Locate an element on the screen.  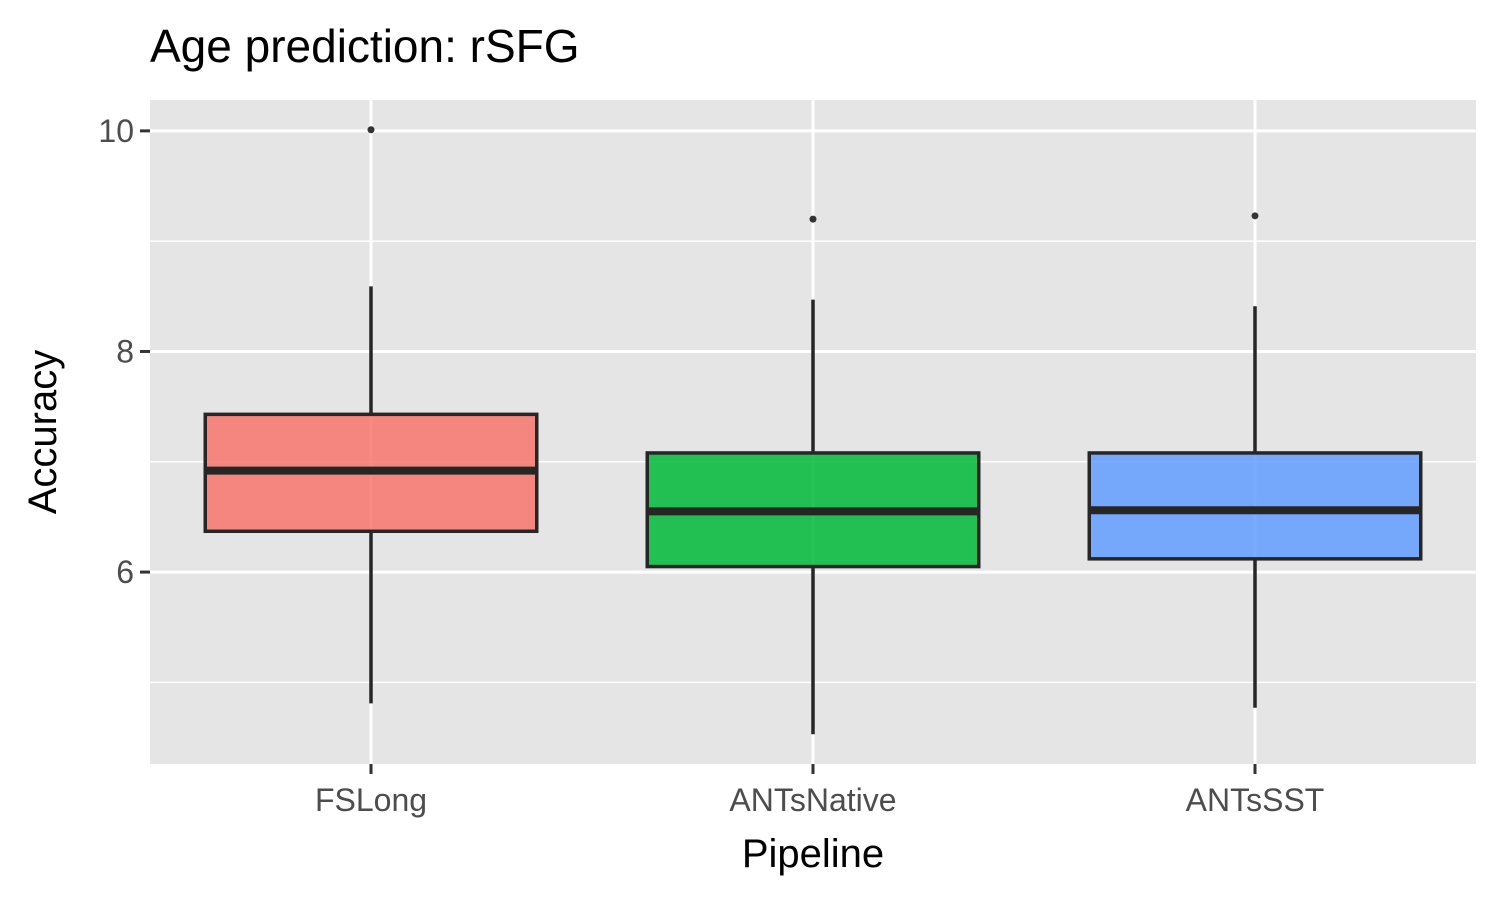
y-tick-label: 10 is located at coordinates (116, 131).